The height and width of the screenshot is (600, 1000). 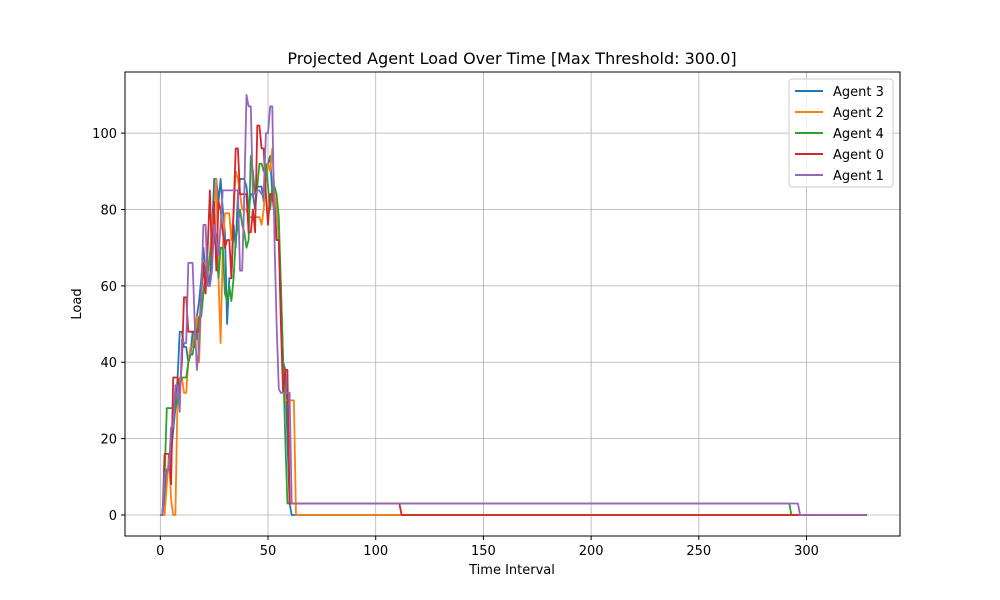 What do you see at coordinates (104, 134) in the screenshot?
I see `y-tick-label: 100` at bounding box center [104, 134].